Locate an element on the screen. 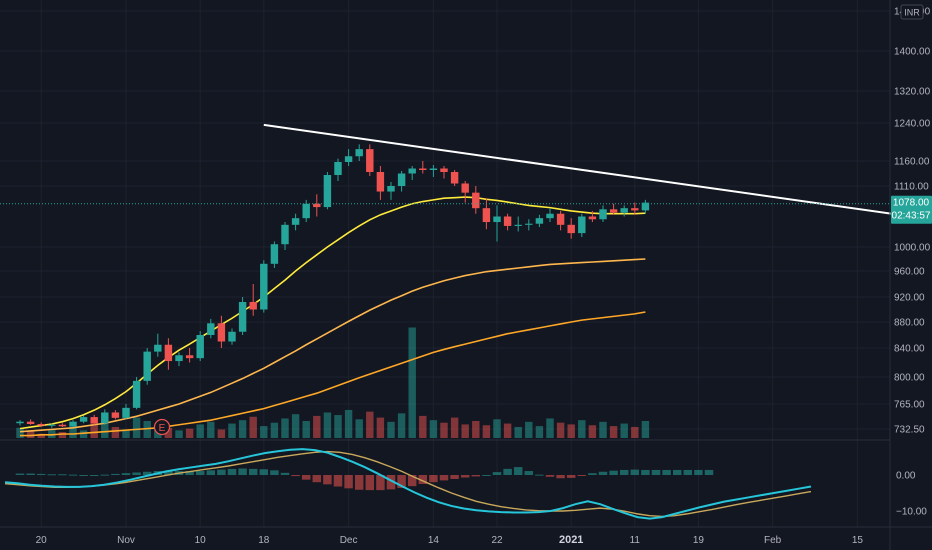 The width and height of the screenshot is (932, 550). time-axis: 20 Nov 10 18 Dec 14 22 2021 11 19 Feb 15 is located at coordinates (450, 540).